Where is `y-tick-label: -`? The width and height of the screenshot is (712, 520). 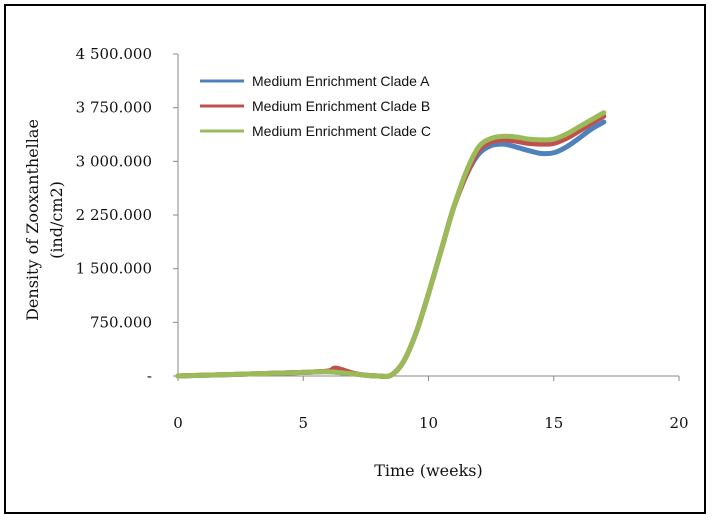
y-tick-label: - is located at coordinates (149, 376).